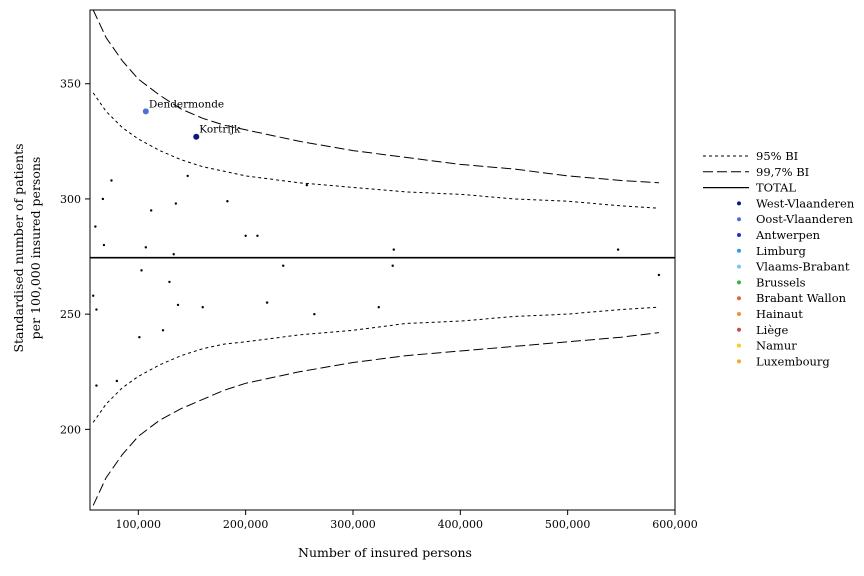 This screenshot has width=864, height=576. Describe the element at coordinates (18, 247) in the screenshot. I see `y-axis-title-line-1: Standardised number of patients` at that location.